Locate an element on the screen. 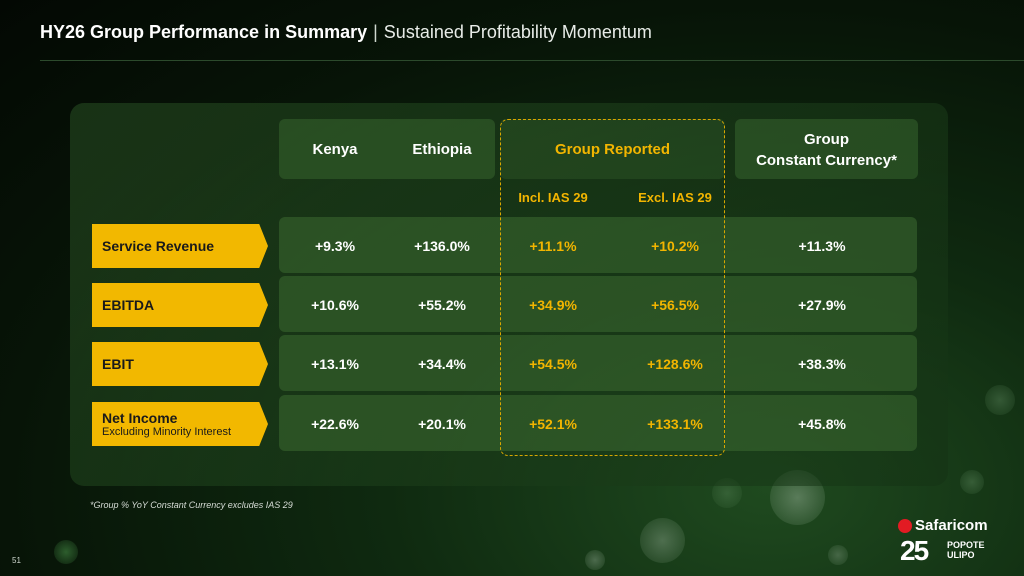 This screenshot has height=576, width=1024. safaricom-logo: Safaricom 25 POPOTE ULIPO is located at coordinates (952, 542).